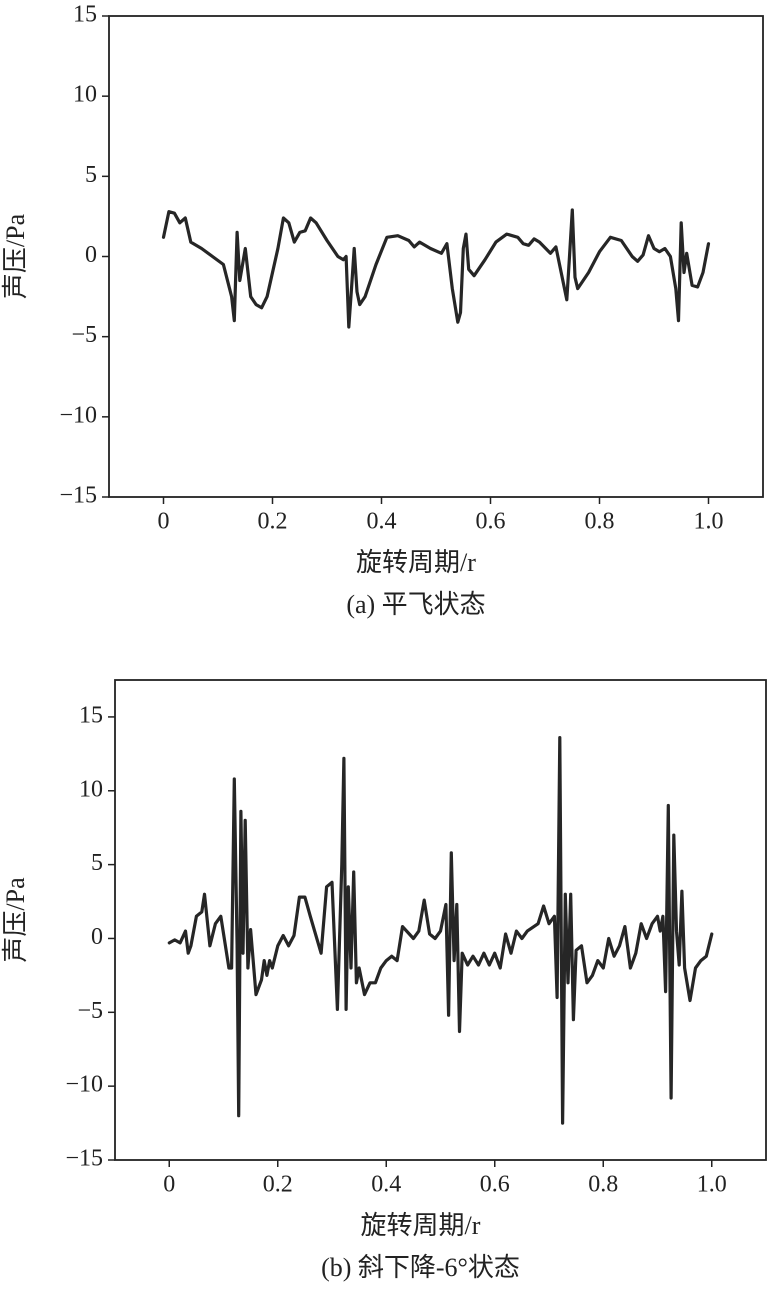 The width and height of the screenshot is (769, 1296). Describe the element at coordinates (420, 1267) in the screenshot. I see `caption: (b) 斜下降-6°状态` at that location.